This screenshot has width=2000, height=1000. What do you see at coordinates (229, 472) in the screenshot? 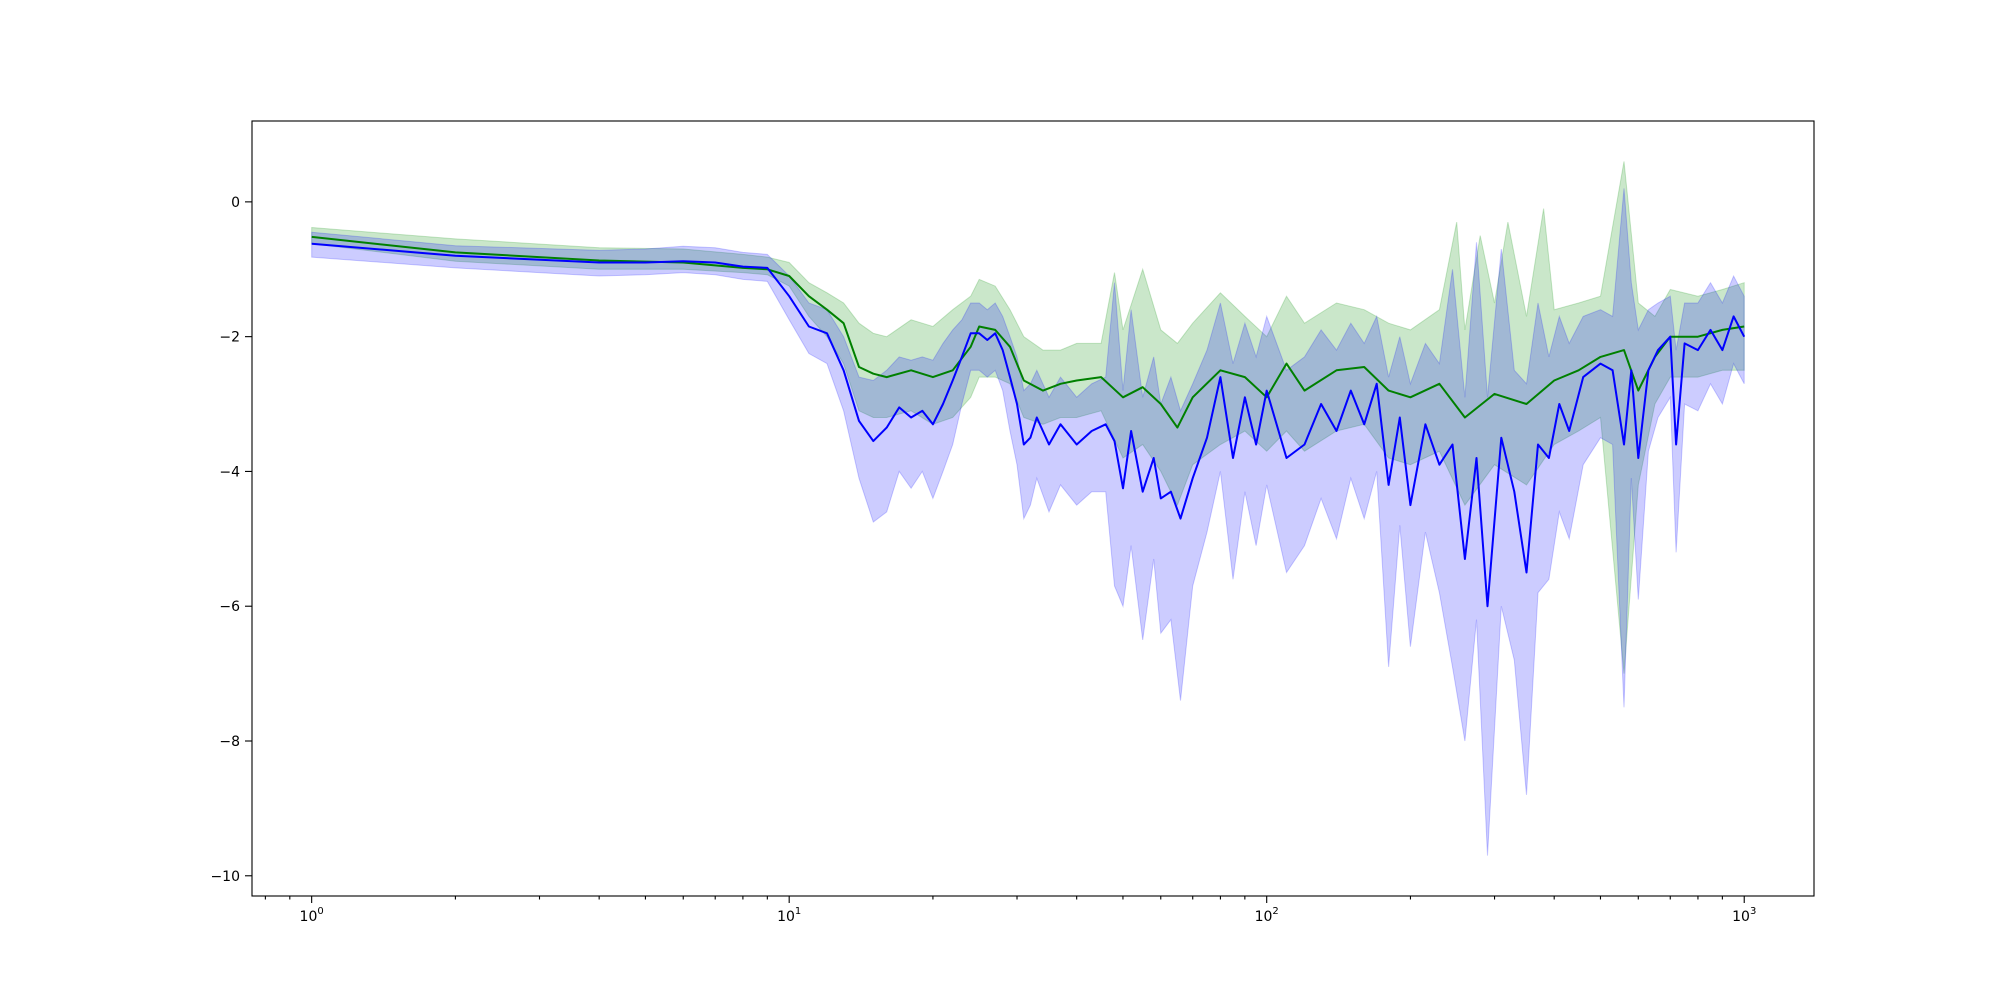
I see `y-tick-label: −4` at bounding box center [229, 472].